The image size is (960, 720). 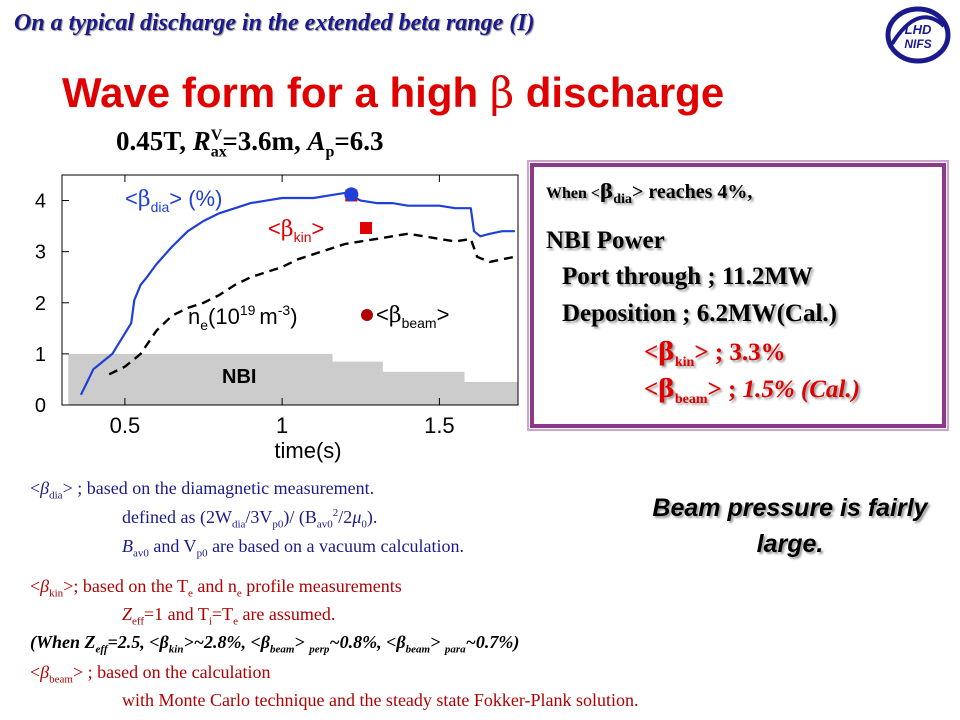 What do you see at coordinates (312, 304) in the screenshot?
I see `series-line-ne` at bounding box center [312, 304].